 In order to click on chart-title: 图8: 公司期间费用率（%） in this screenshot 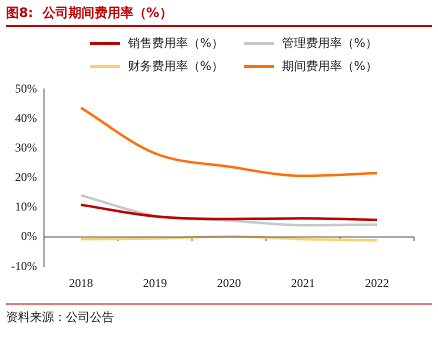, I will do `click(219, 15)`.